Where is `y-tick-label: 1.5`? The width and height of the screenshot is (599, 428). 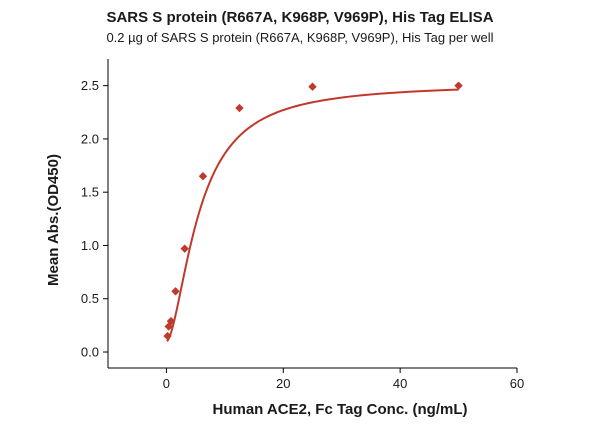
y-tick-label: 1.5 is located at coordinates (90, 192).